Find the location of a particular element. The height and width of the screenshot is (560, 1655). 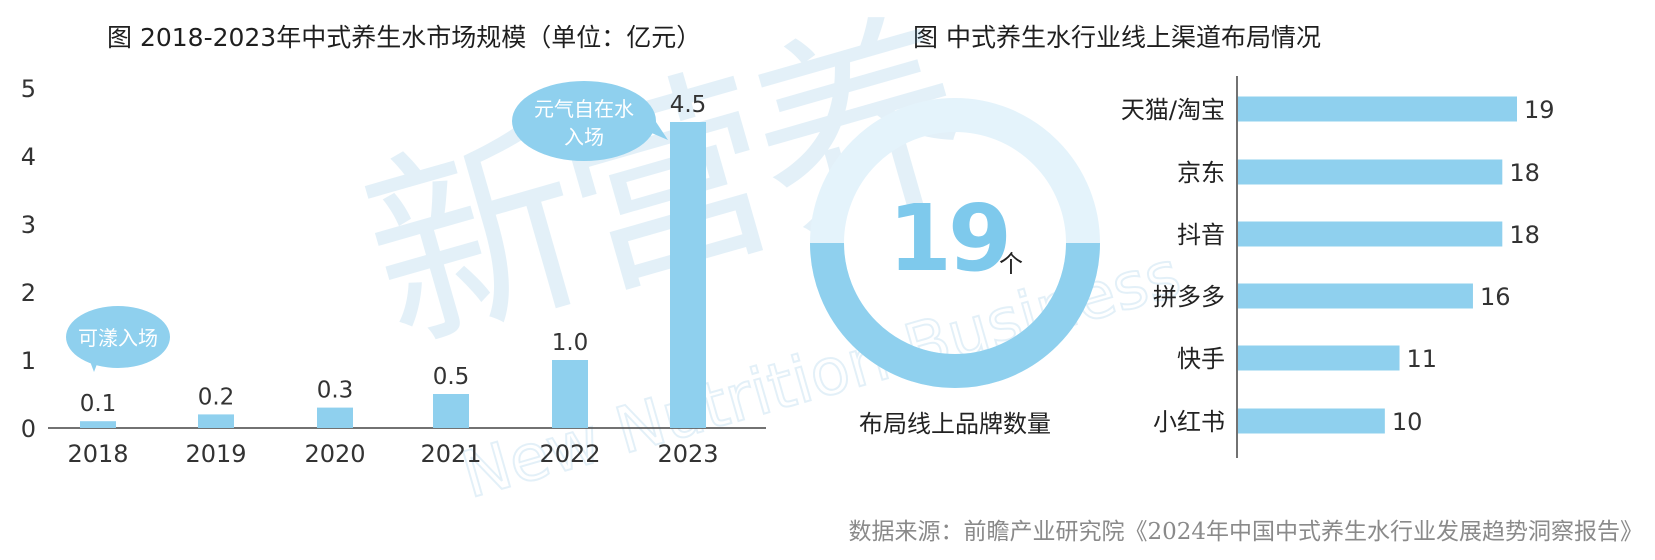

y-tick-label: 4 is located at coordinates (28, 157).